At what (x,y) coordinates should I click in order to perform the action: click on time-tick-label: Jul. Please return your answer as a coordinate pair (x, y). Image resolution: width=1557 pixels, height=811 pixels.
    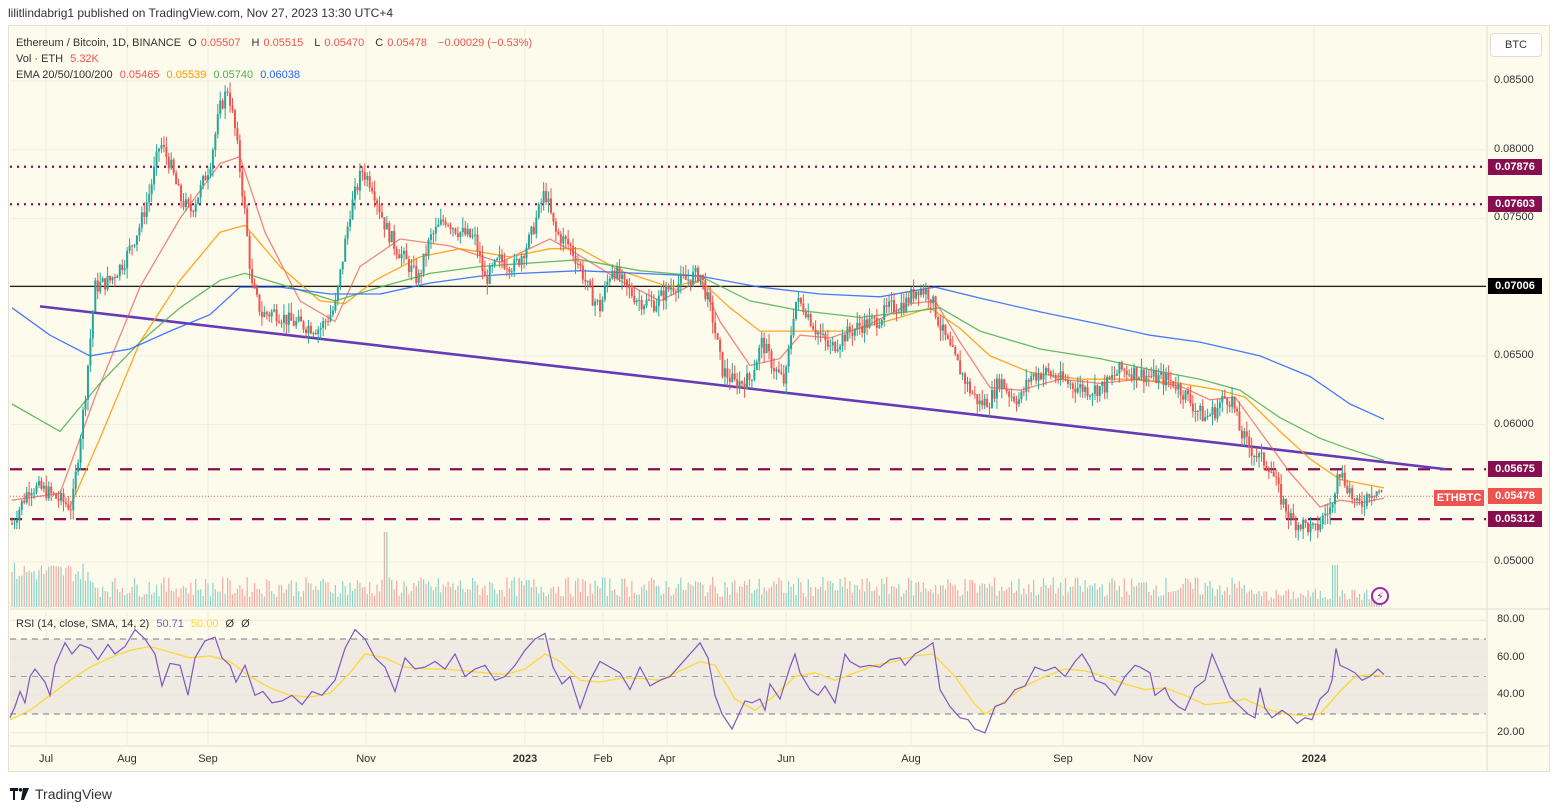
    Looking at the image, I should click on (46, 759).